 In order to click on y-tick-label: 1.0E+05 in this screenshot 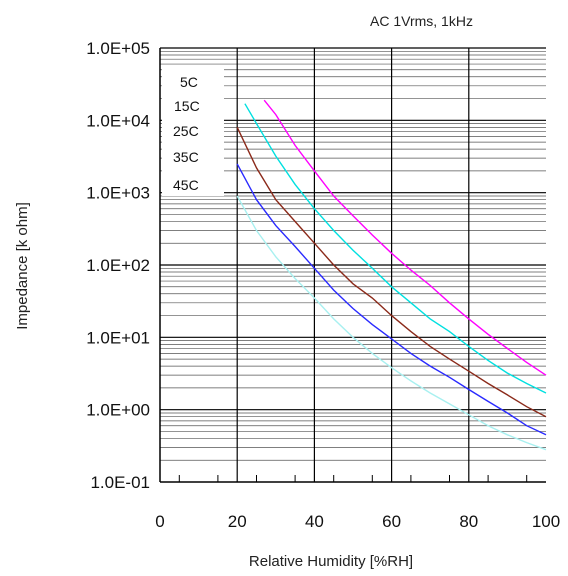, I will do `click(118, 48)`.